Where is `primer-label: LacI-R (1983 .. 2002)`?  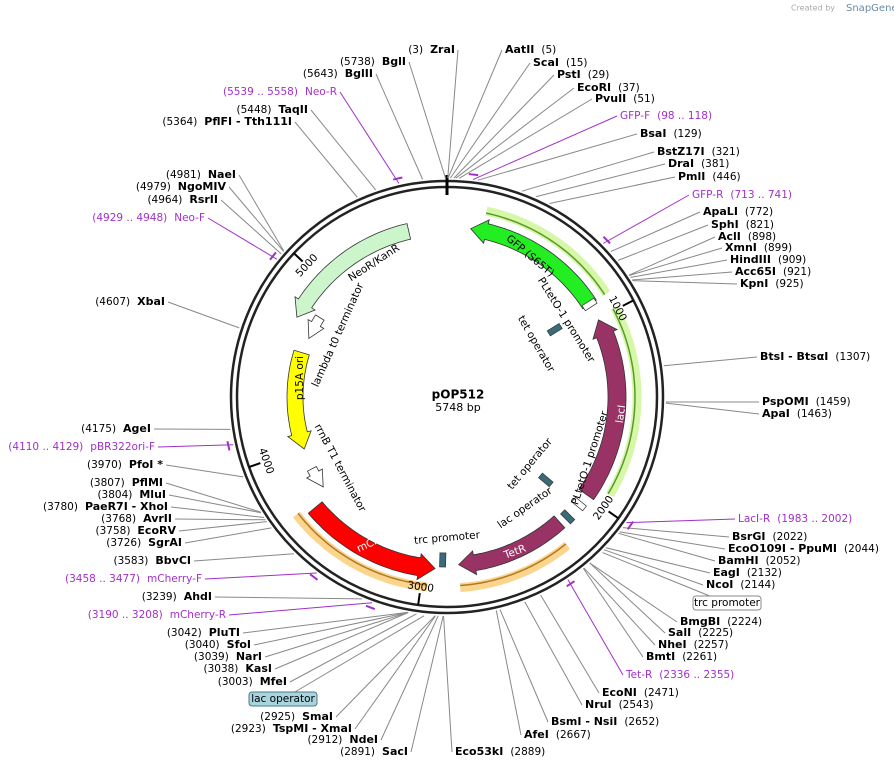
primer-label: LacI-R (1983 .. 2002) is located at coordinates (795, 519).